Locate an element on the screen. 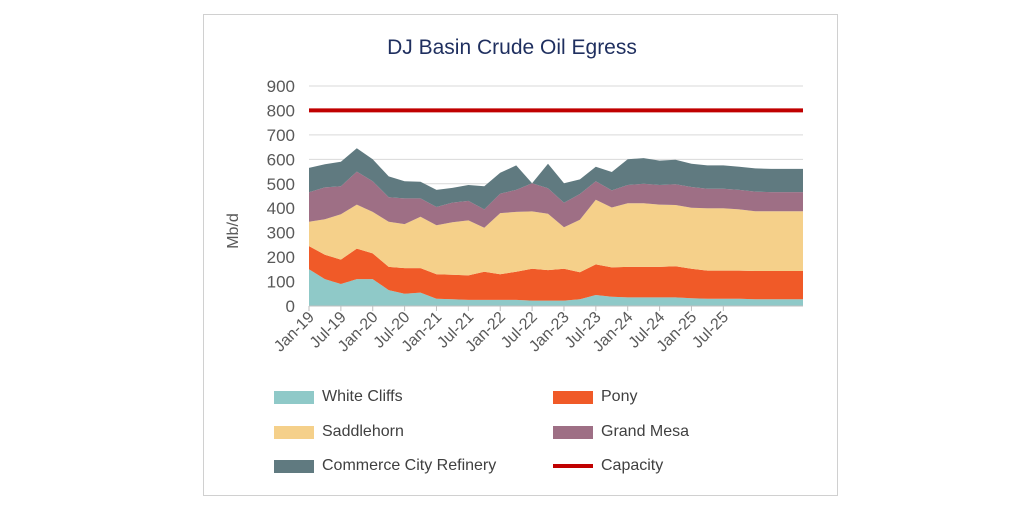 This screenshot has width=1024, height=512. y-tick-label: 0 is located at coordinates (290, 306).